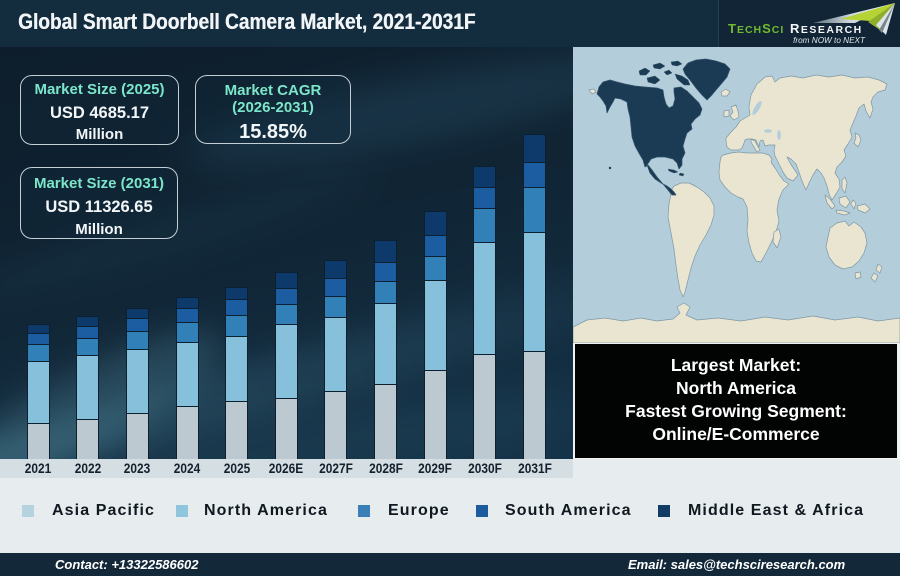  What do you see at coordinates (829, 40) in the screenshot?
I see `svg-text: from NOW to NEXT` at bounding box center [829, 40].